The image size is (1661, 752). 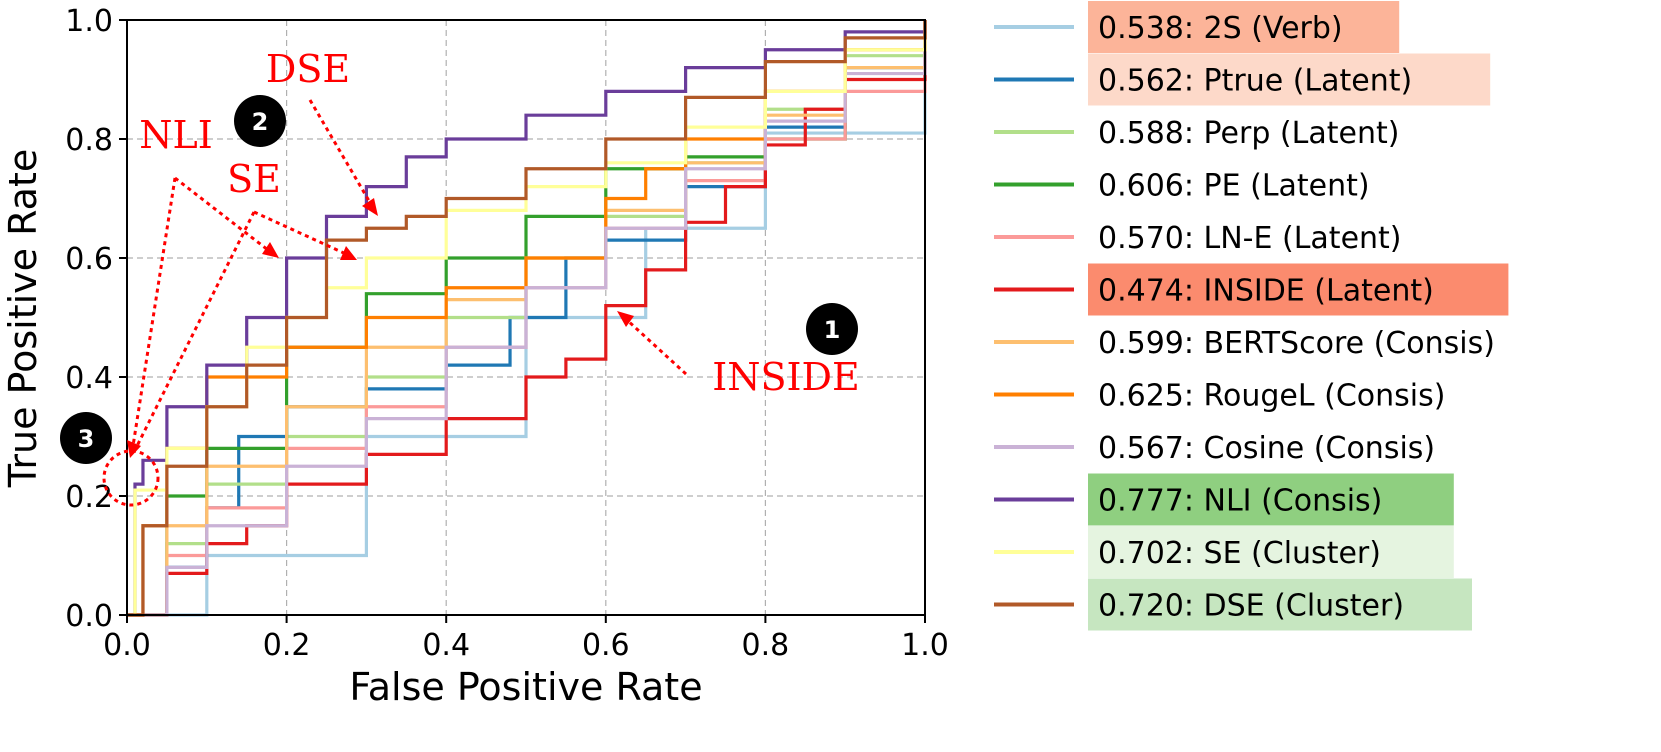 What do you see at coordinates (134, 449) in the screenshot?
I see `arrow-low-head` at bounding box center [134, 449].